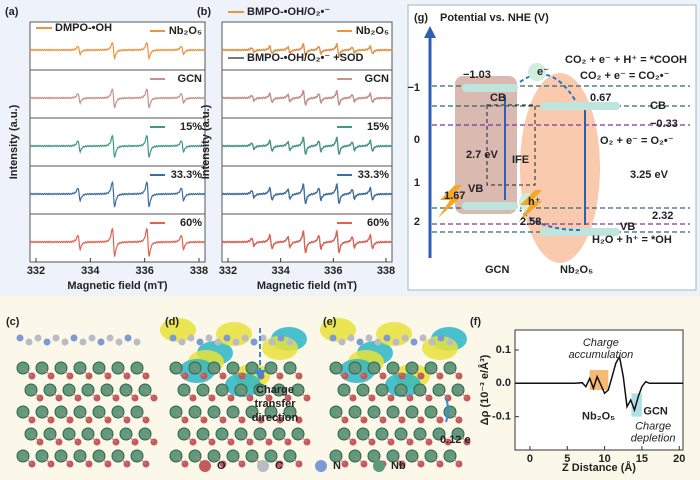  I want to click on x-tick-label: 0, so click(530, 459).